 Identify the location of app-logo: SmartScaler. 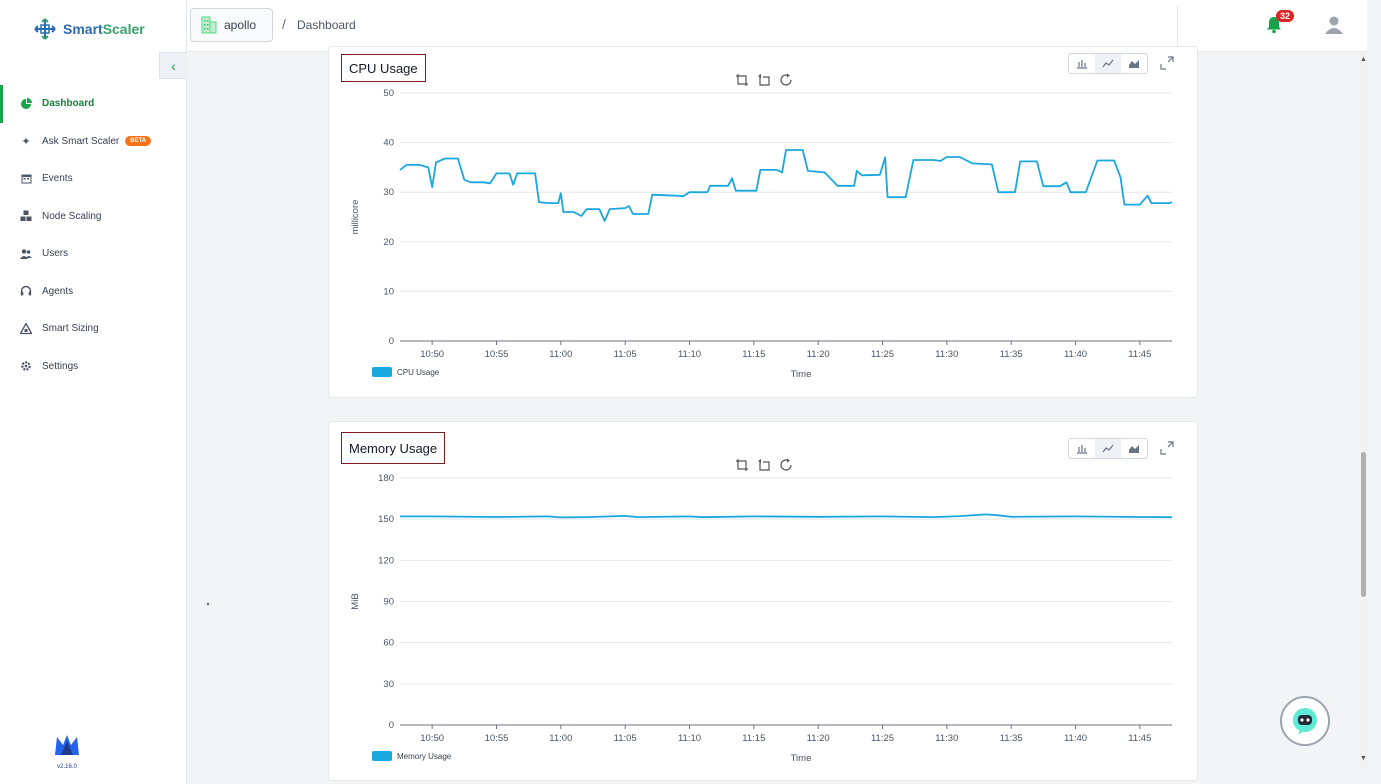
(89, 29).